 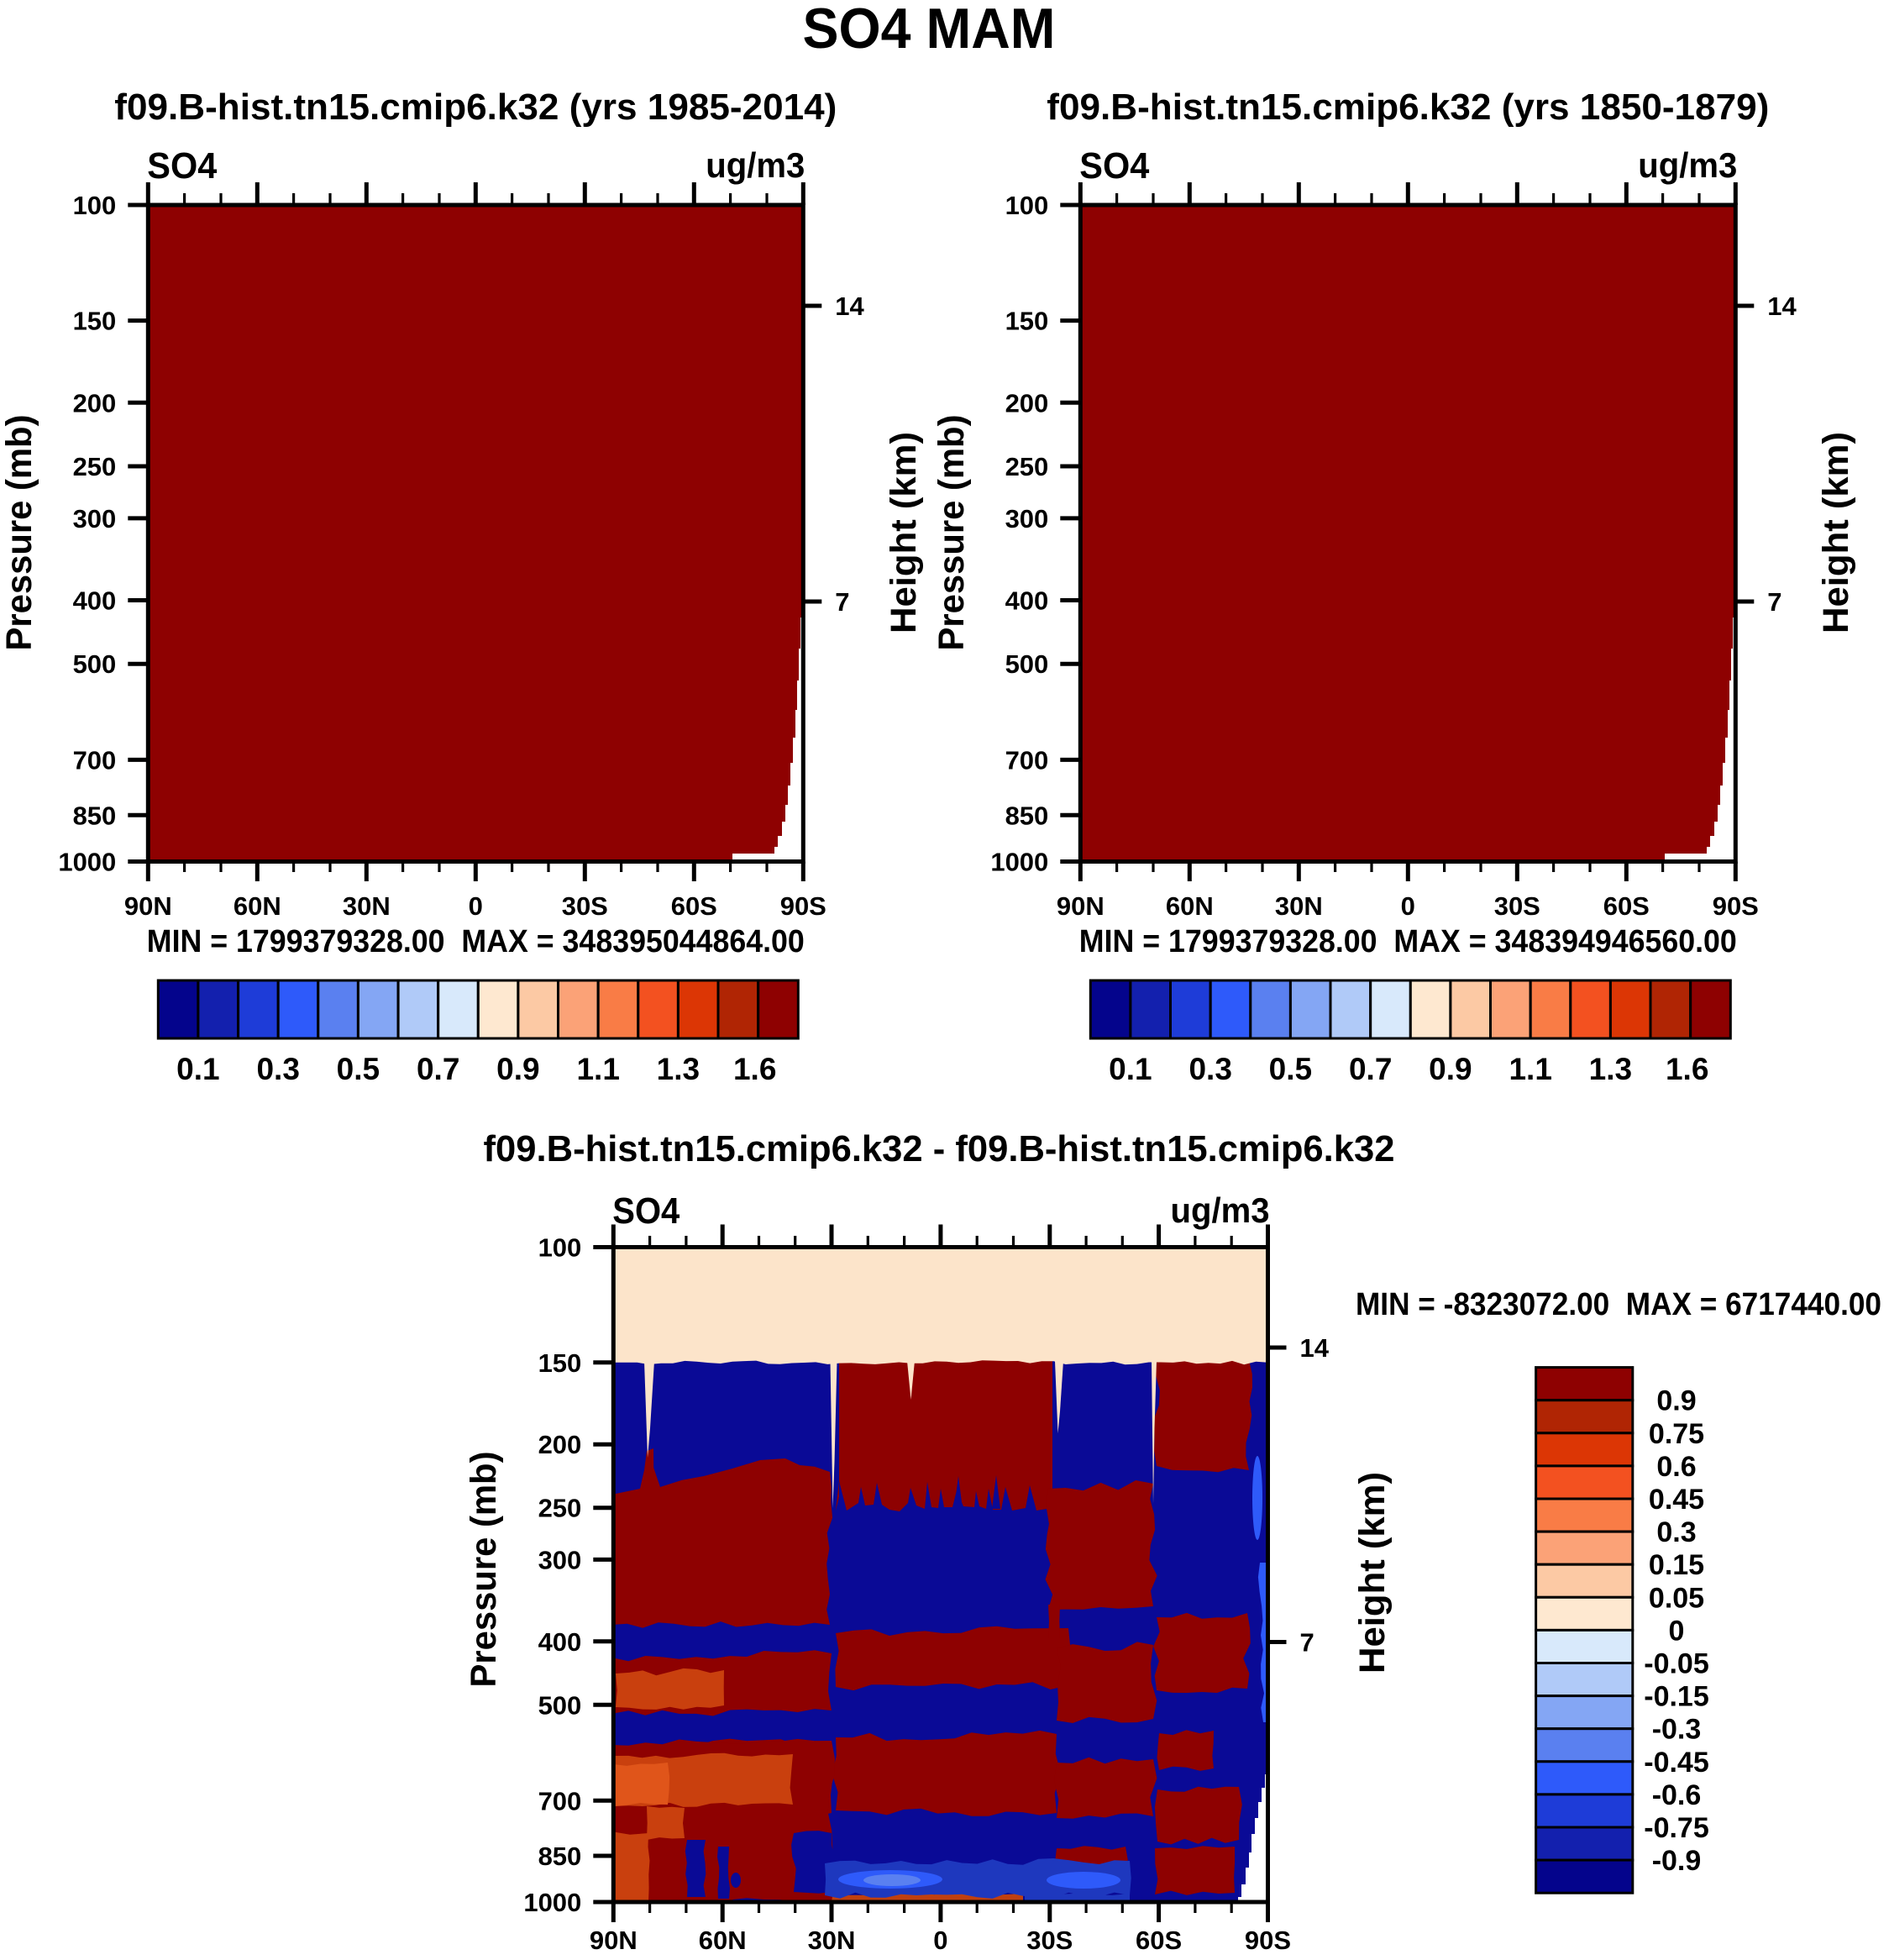 I want to click on svg-text: 0.7, so click(x=438, y=1069).